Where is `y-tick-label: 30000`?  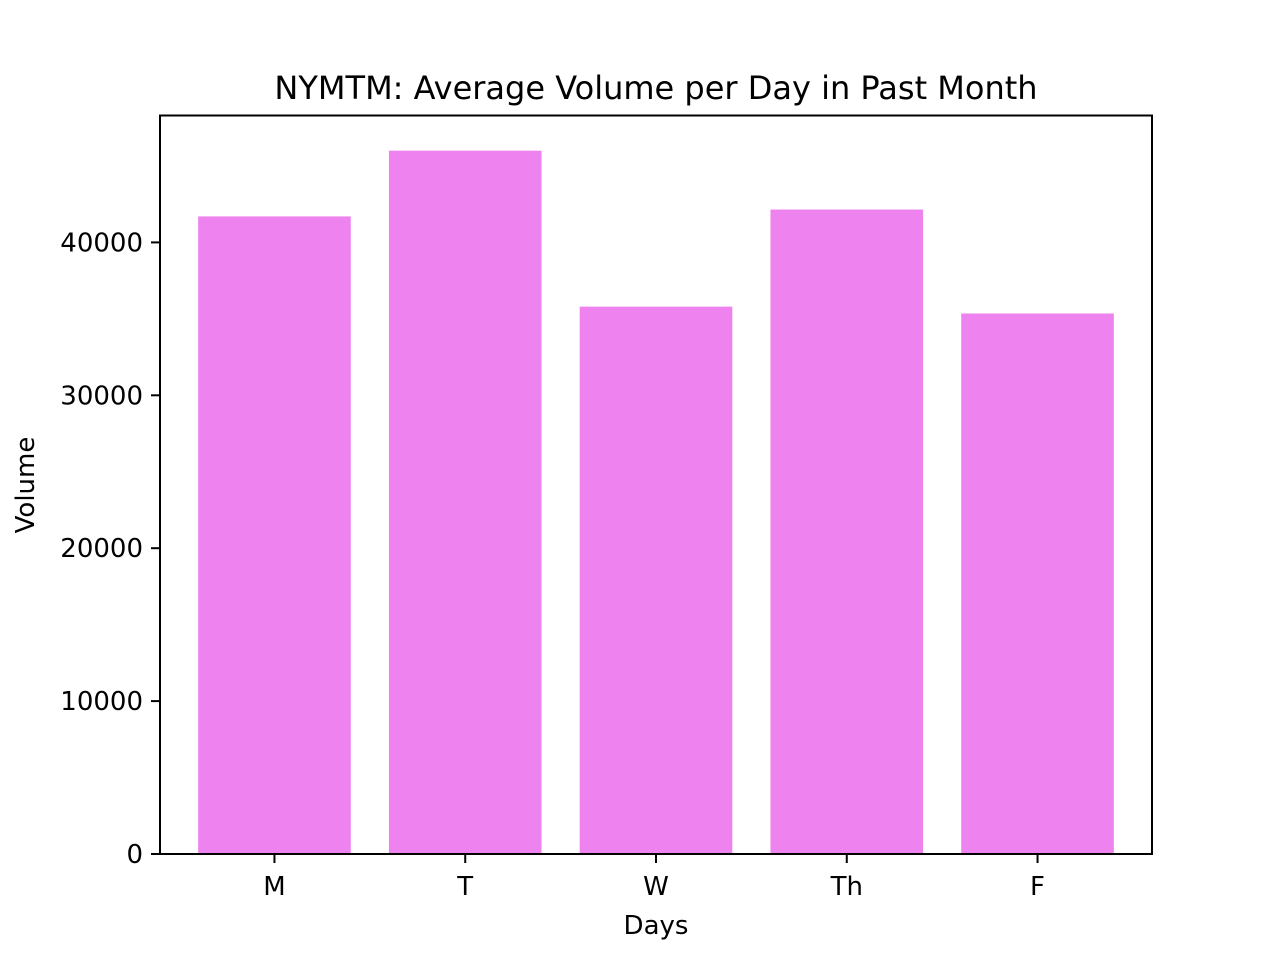
y-tick-label: 30000 is located at coordinates (101, 396).